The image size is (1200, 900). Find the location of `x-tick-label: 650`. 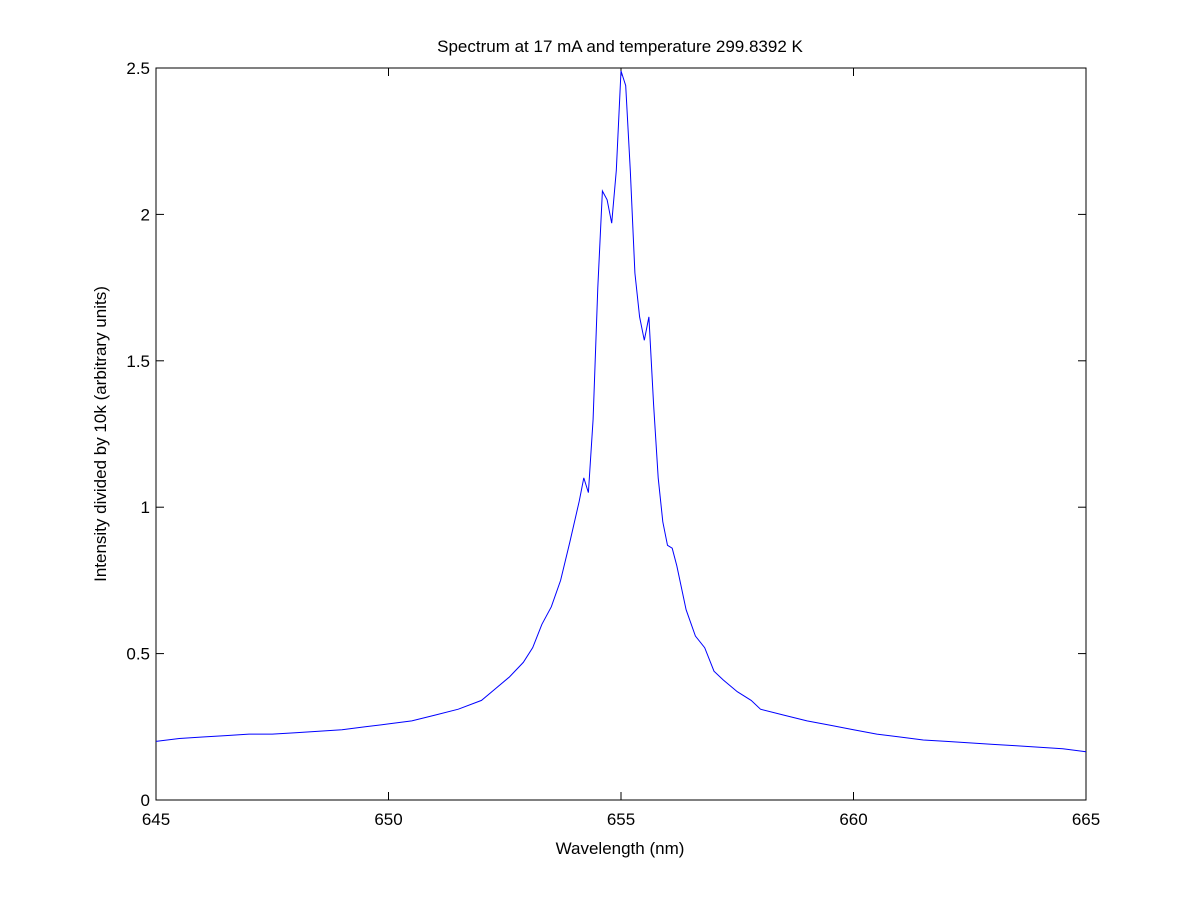

x-tick-label: 650 is located at coordinates (388, 819).